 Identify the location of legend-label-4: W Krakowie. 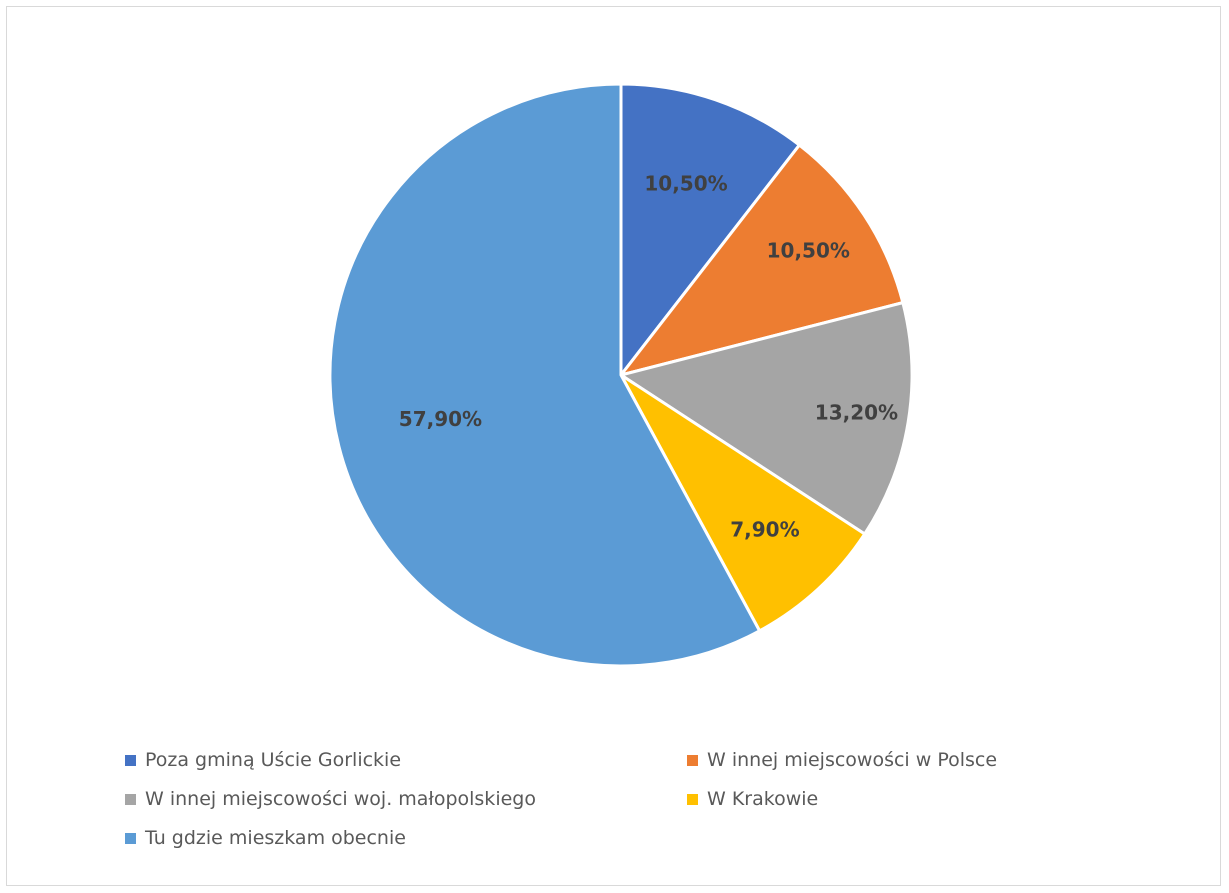
(763, 799).